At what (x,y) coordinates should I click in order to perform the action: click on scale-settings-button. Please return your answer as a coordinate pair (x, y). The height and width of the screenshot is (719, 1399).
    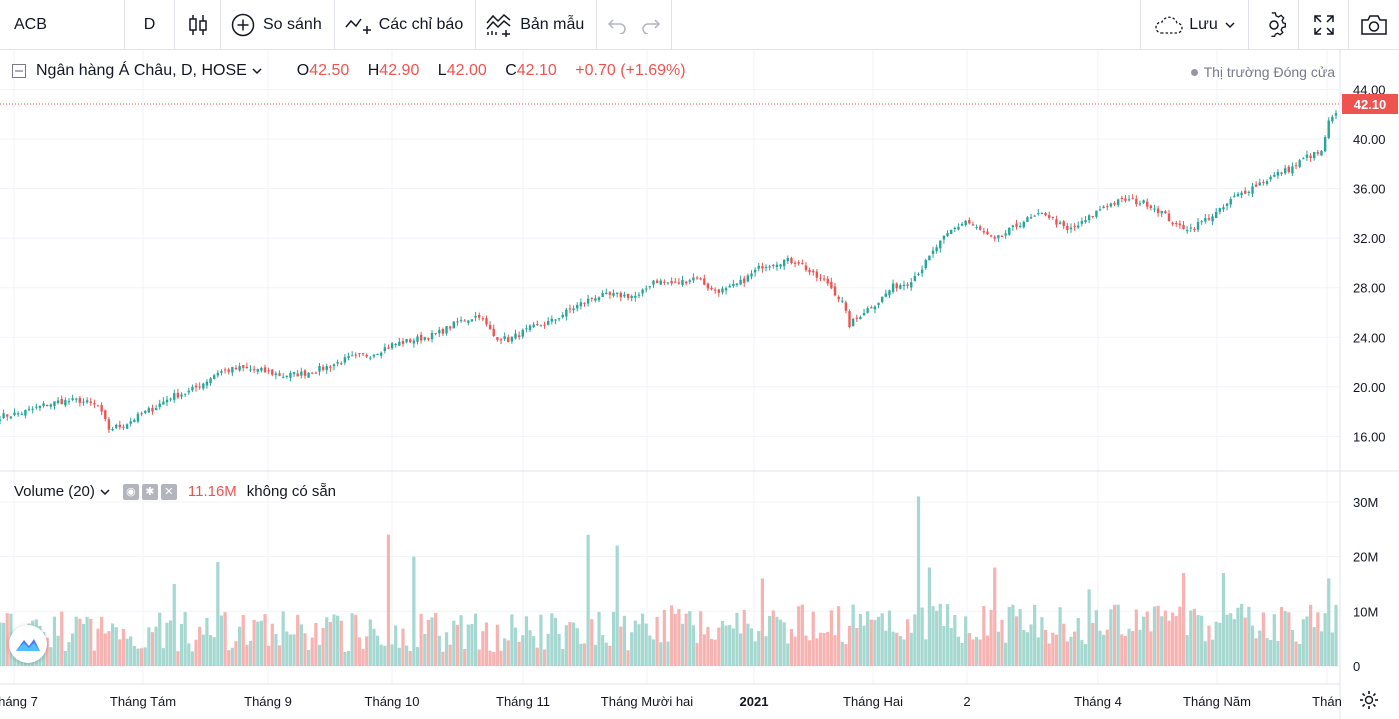
    Looking at the image, I should click on (1369, 700).